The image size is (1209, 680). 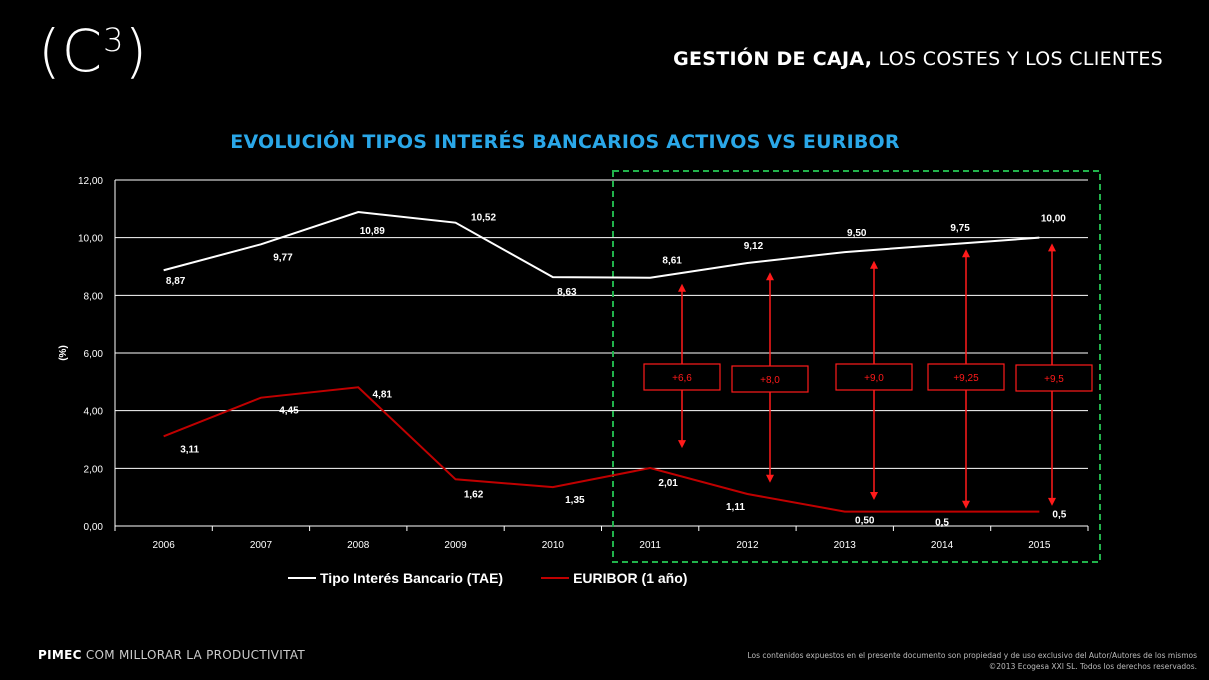 What do you see at coordinates (176, 281) in the screenshot?
I see `tae-data-label: 8,87` at bounding box center [176, 281].